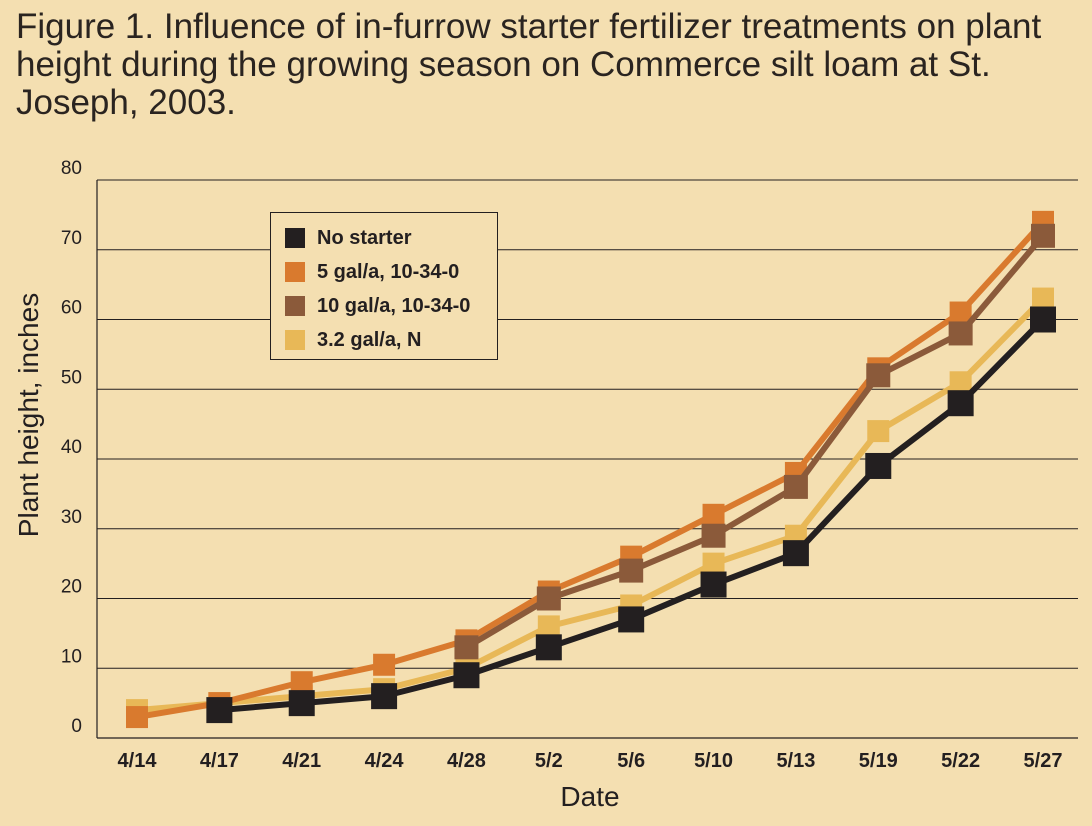 The image size is (1092, 826). I want to click on y-tick-label: 50, so click(71, 377).